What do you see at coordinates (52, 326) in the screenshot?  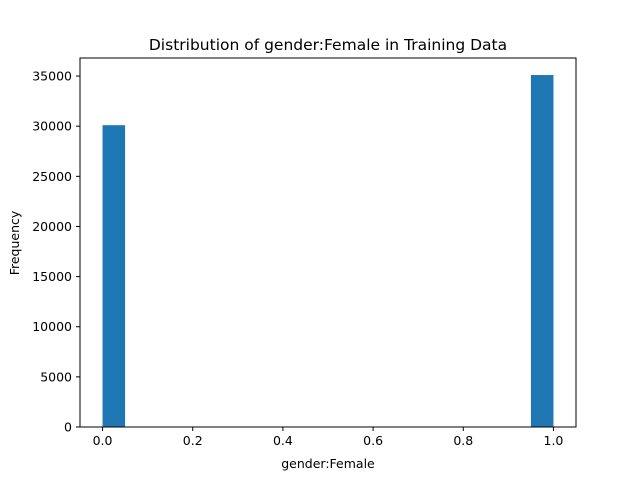 I see `y-tick-label: 10000` at bounding box center [52, 326].